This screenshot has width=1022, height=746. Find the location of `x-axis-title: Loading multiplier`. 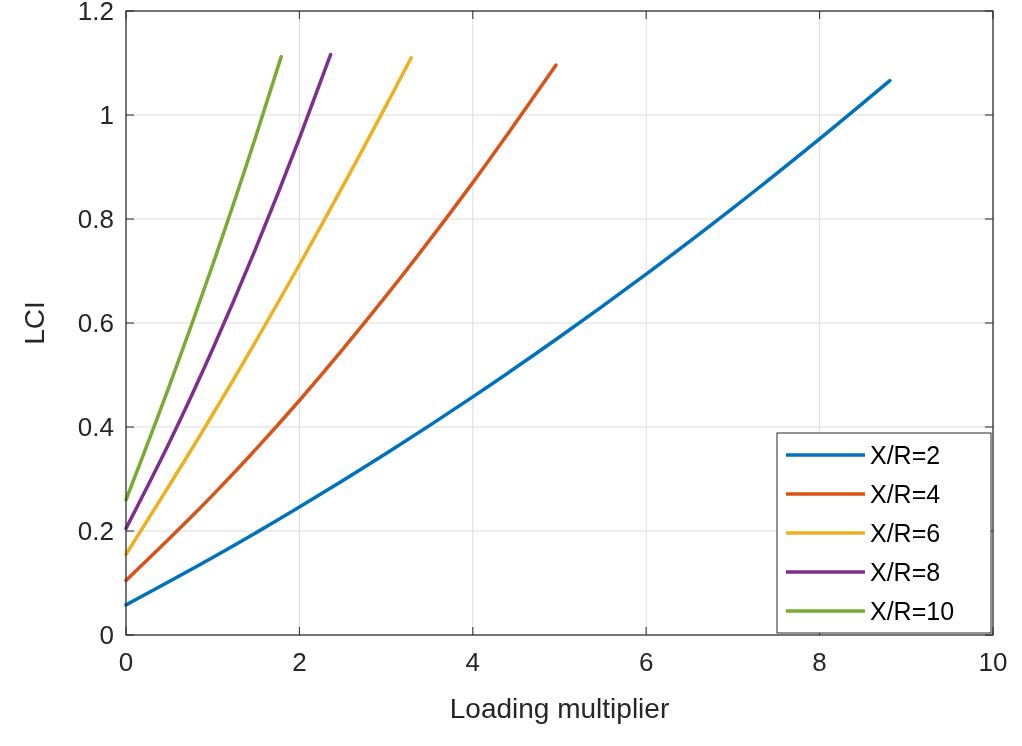

x-axis-title: Loading multiplier is located at coordinates (559, 708).